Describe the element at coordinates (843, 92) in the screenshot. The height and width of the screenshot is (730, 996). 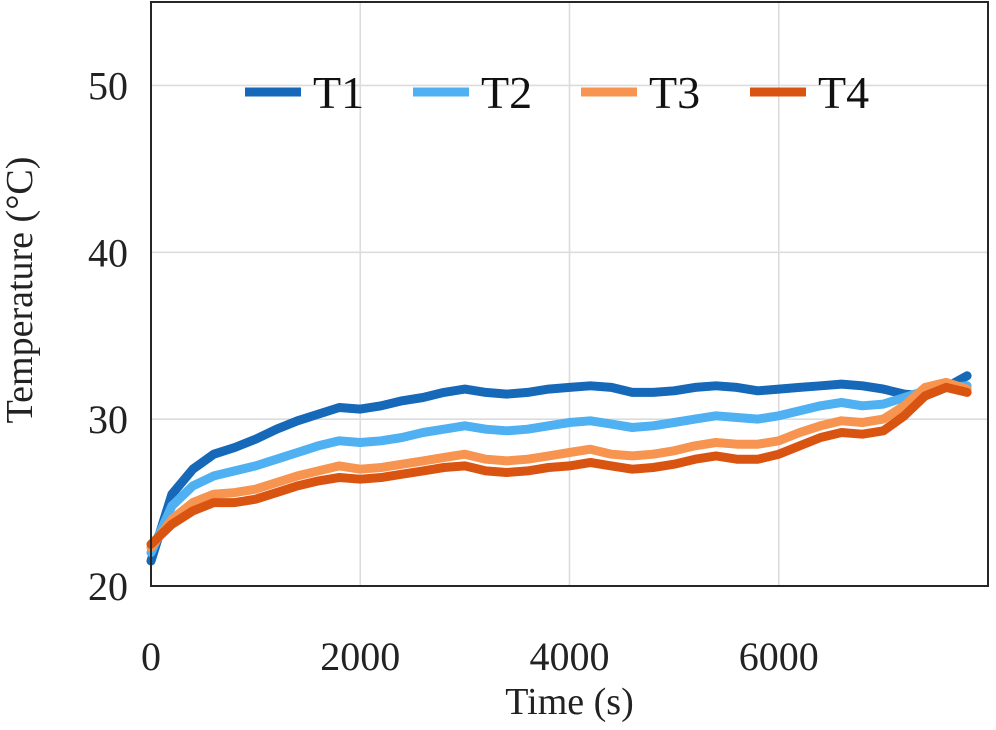
I see `legend-label-t4: T4` at that location.